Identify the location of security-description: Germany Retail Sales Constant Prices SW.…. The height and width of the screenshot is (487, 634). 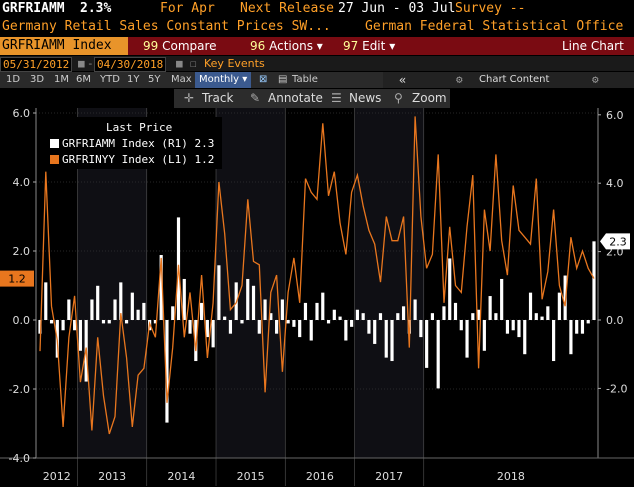
(317, 27).